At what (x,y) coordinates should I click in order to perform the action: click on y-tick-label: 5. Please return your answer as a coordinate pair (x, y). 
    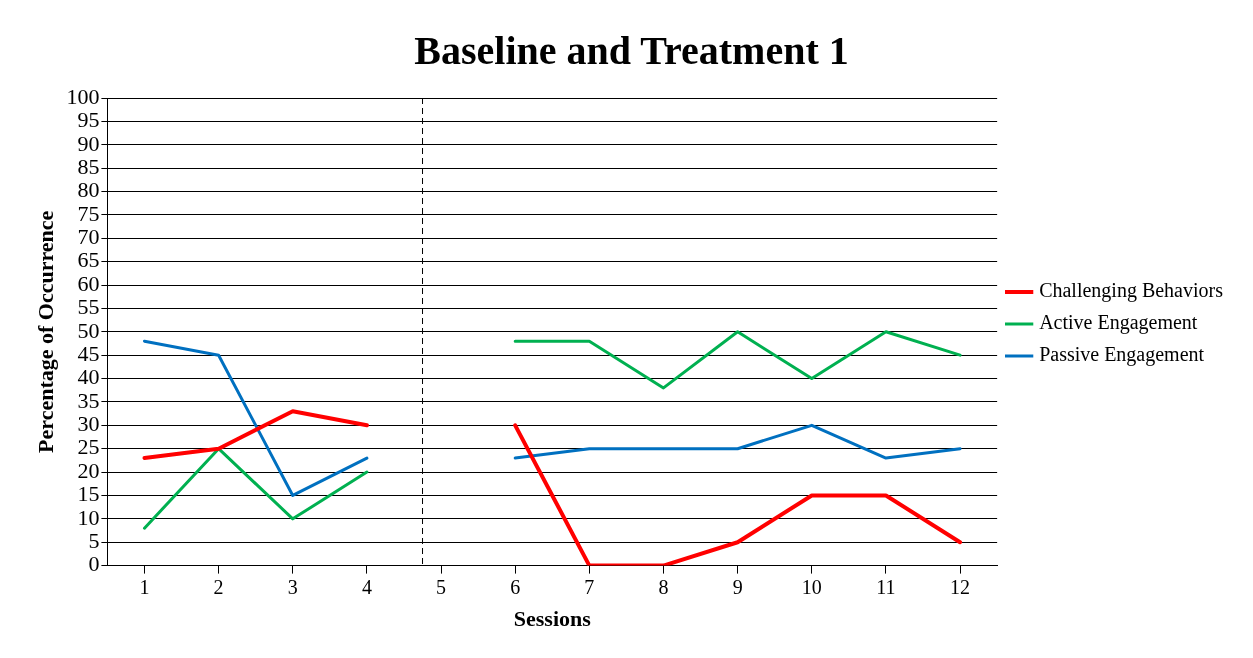
    Looking at the image, I should click on (94, 540).